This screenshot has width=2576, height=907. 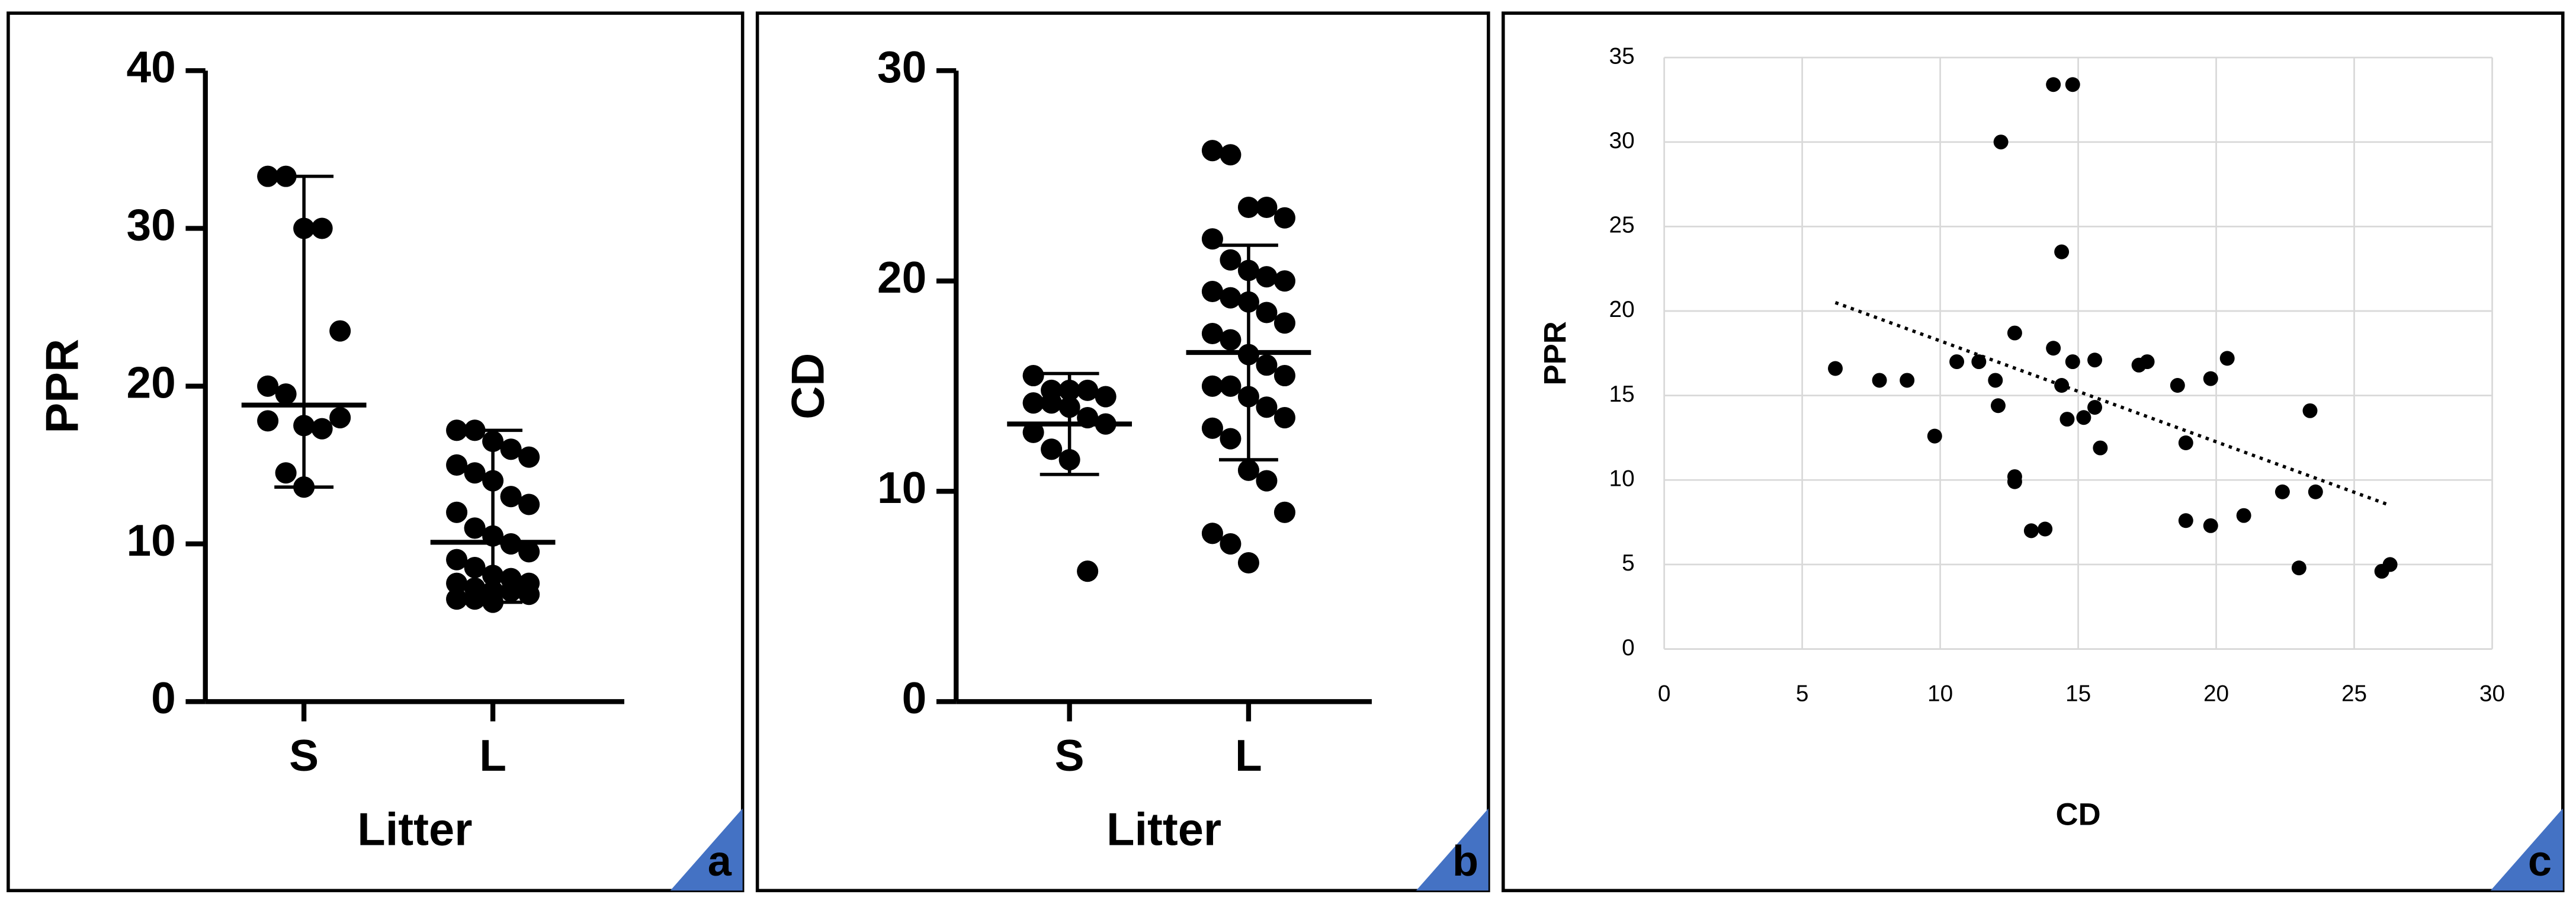 What do you see at coordinates (901, 487) in the screenshot?
I see `y-tick-label: 10` at bounding box center [901, 487].